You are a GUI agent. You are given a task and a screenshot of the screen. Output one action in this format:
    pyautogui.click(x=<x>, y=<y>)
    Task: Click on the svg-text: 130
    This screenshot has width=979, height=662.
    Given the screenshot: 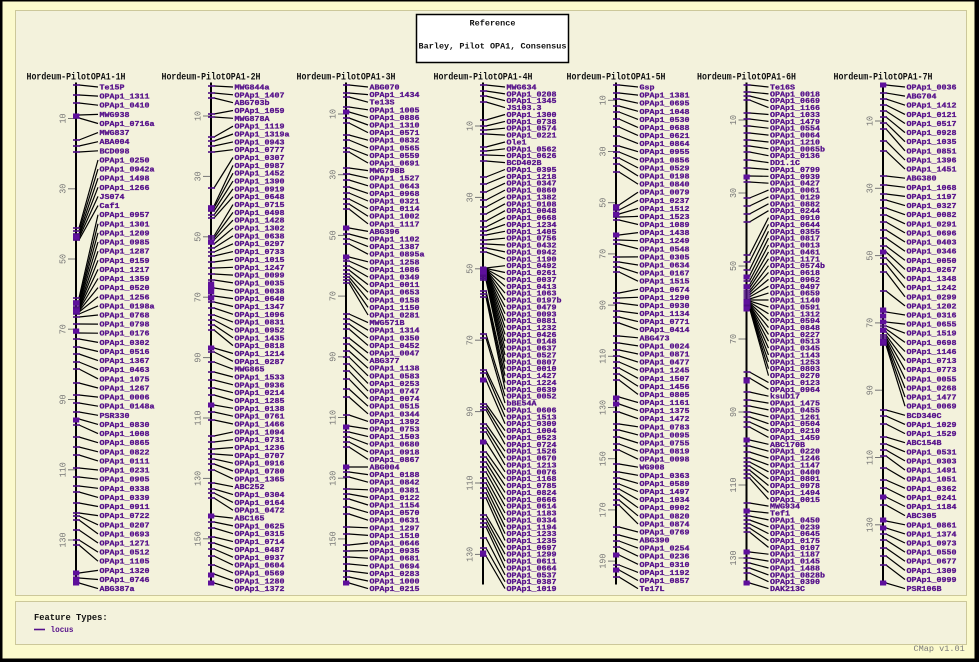 What is the action you would take?
    pyautogui.click(x=603, y=407)
    